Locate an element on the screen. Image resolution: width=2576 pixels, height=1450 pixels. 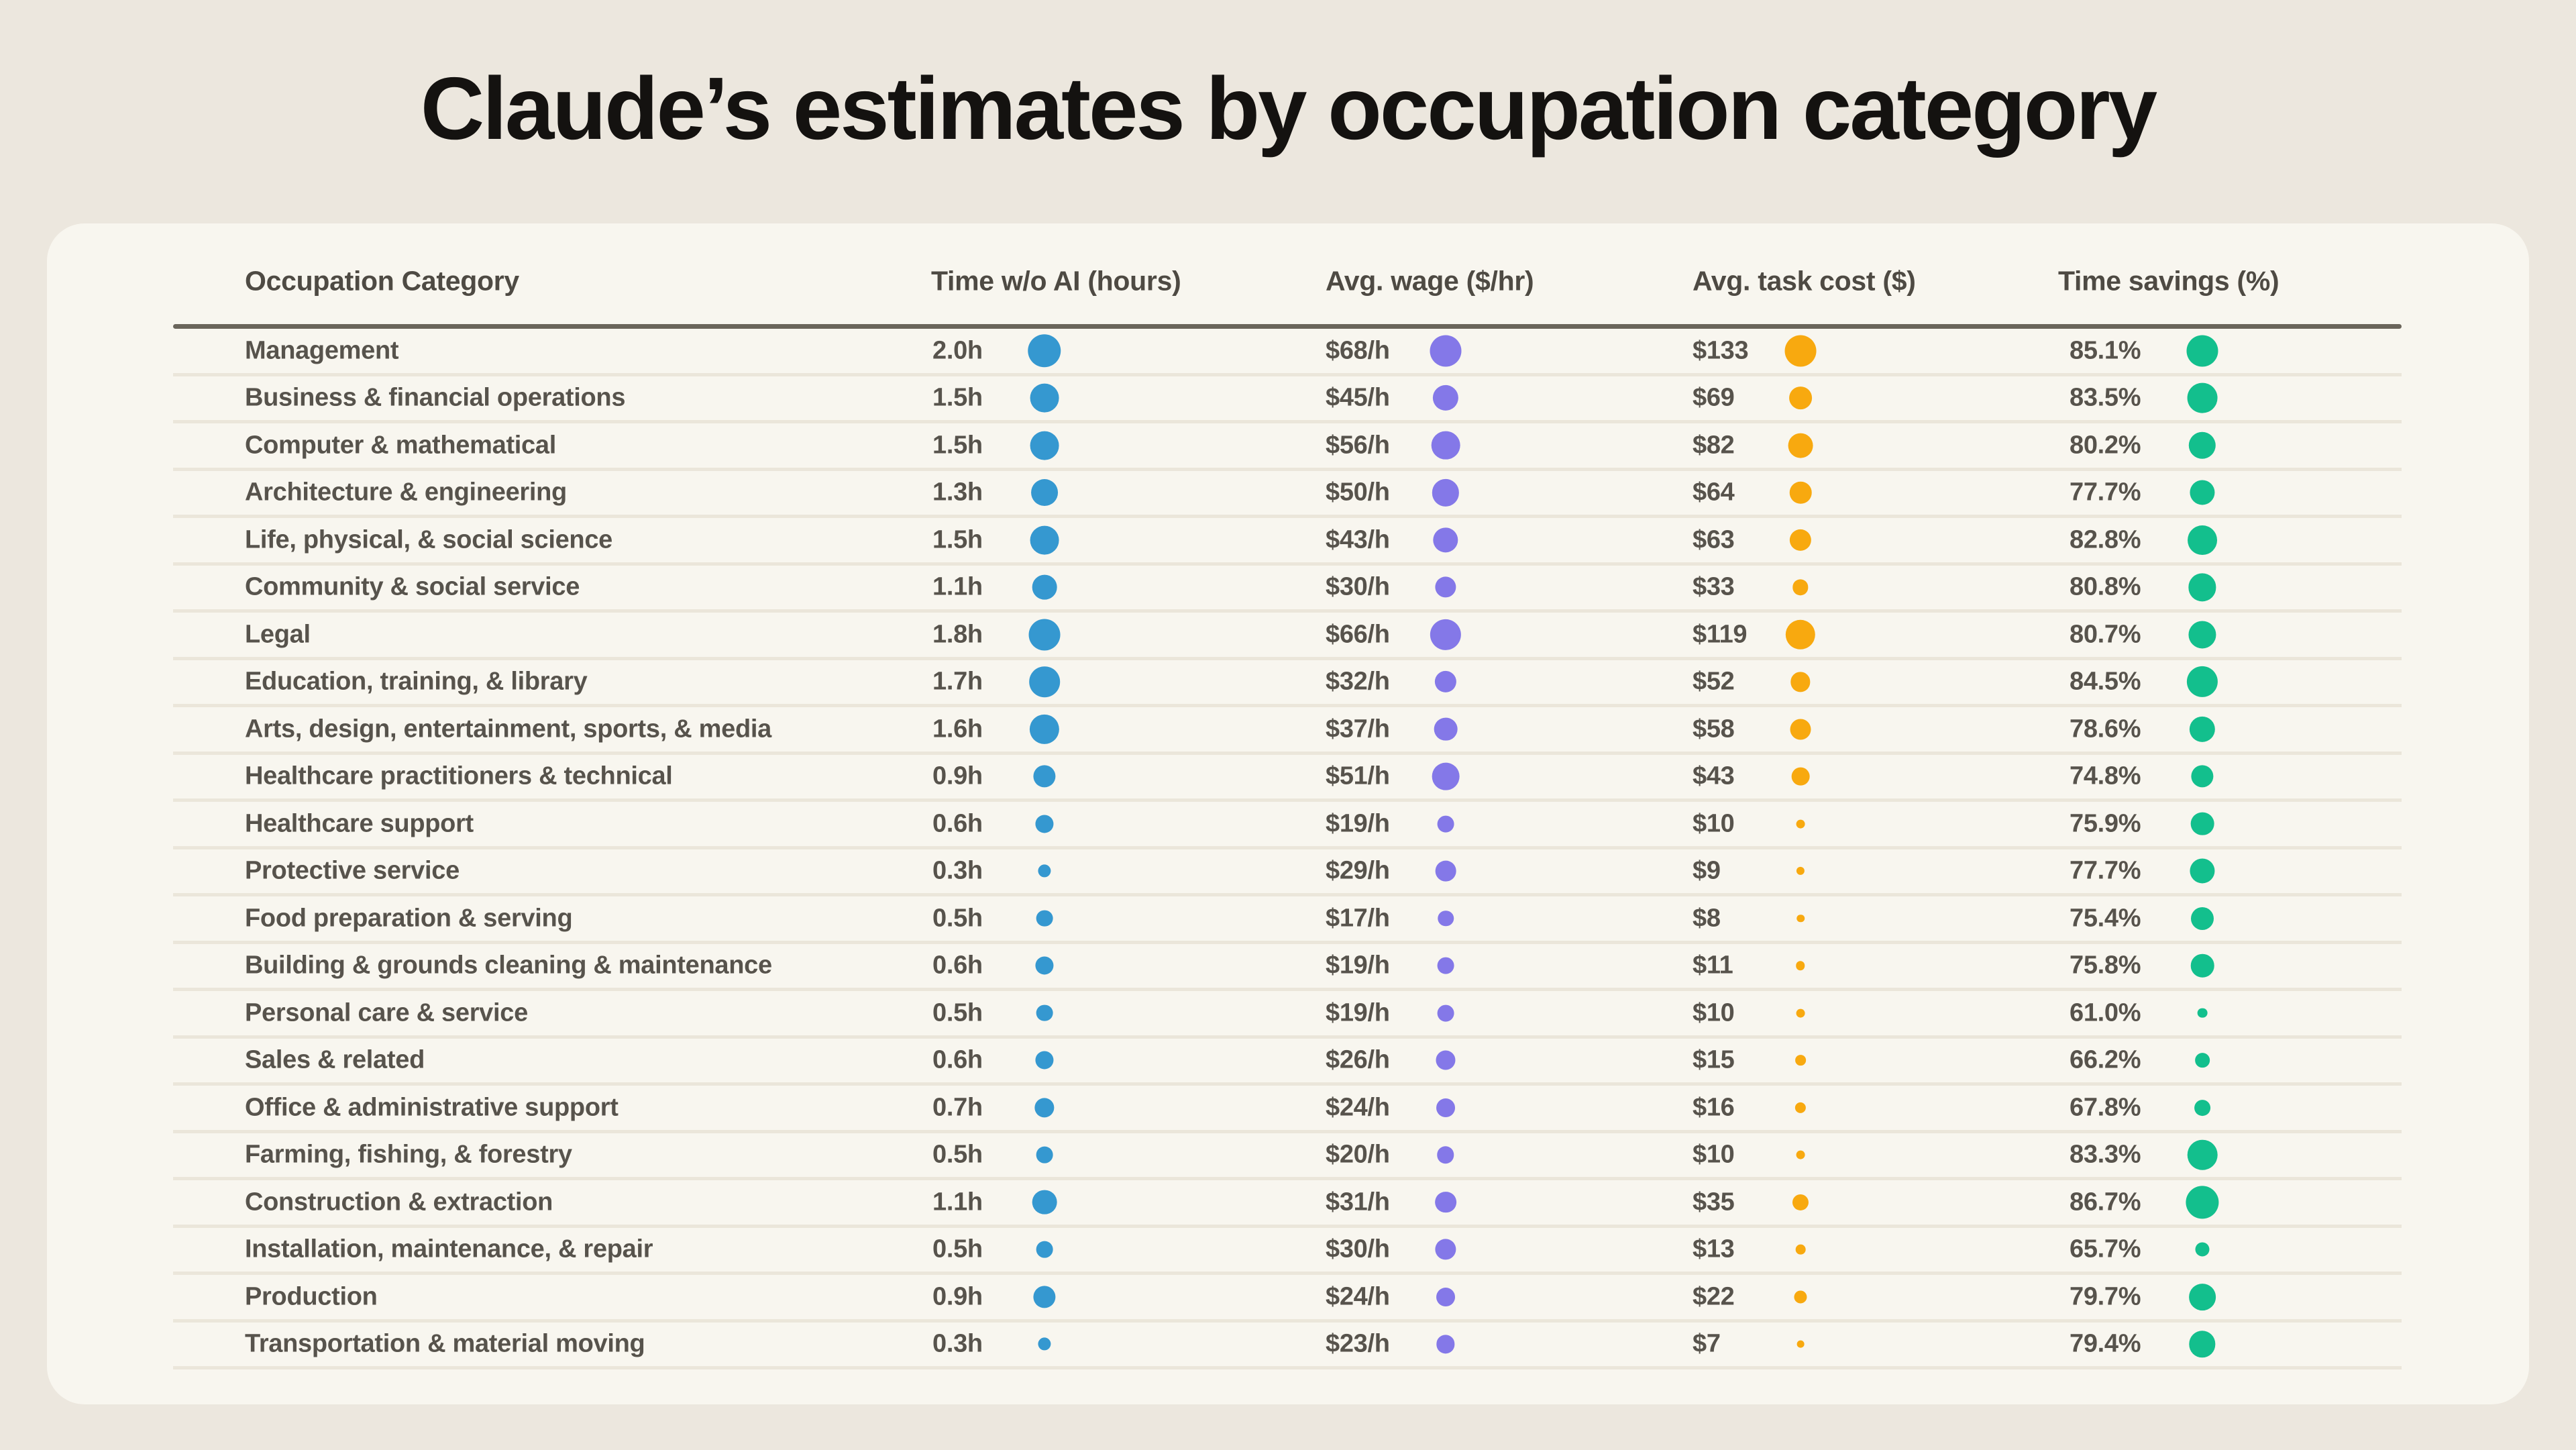
occupation-label: Architecture & engineering is located at coordinates (406, 492).